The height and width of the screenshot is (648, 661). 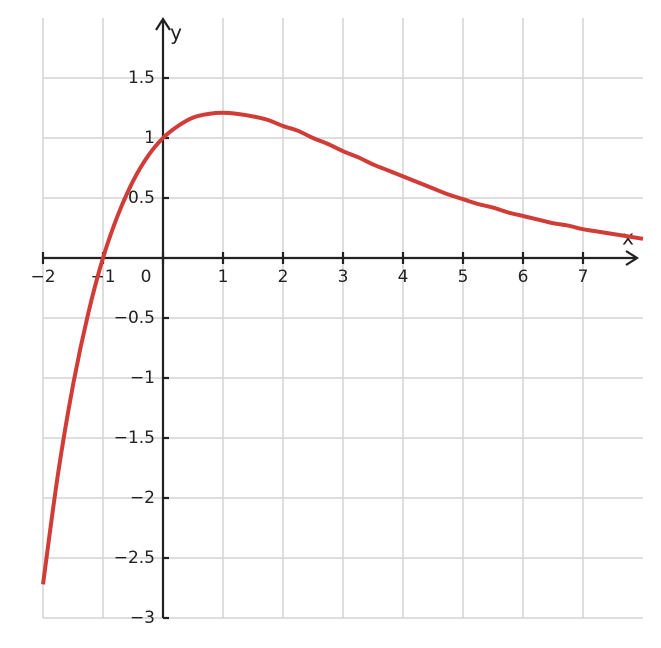 What do you see at coordinates (134, 318) in the screenshot?
I see `y-tick-label: −0.5` at bounding box center [134, 318].